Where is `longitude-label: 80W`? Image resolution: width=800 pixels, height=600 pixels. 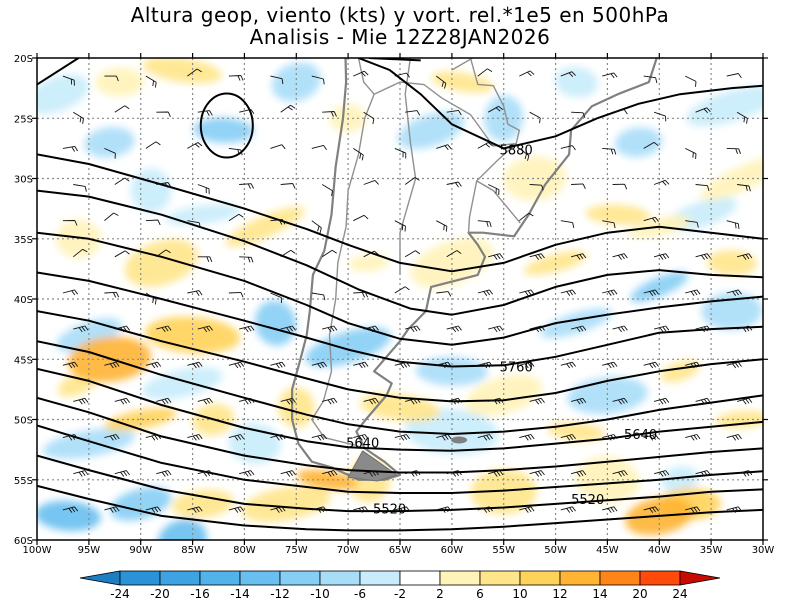
longitude-label: 80W is located at coordinates (244, 550).